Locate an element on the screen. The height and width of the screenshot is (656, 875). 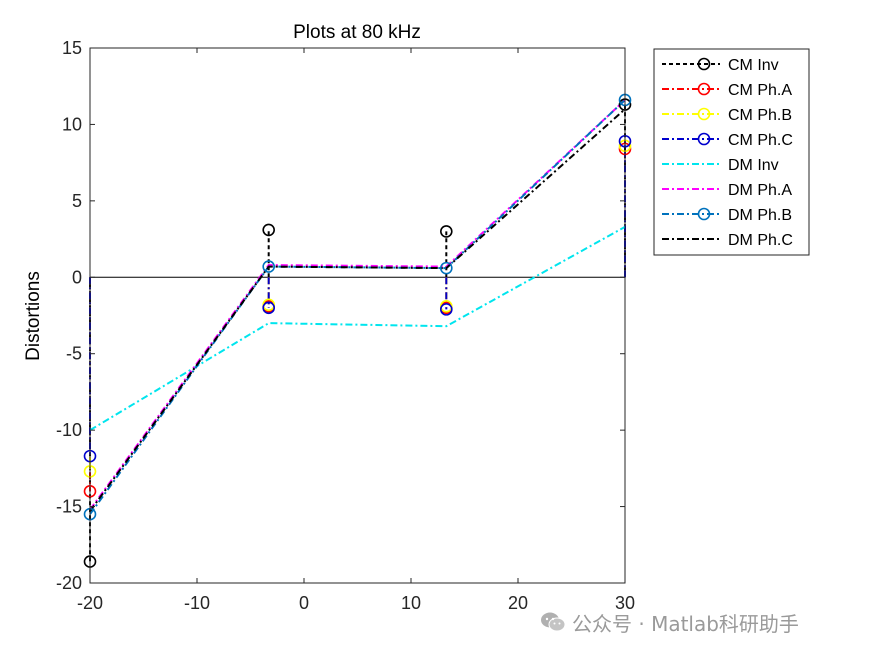
x-tick-label-4: 20 is located at coordinates (518, 603).